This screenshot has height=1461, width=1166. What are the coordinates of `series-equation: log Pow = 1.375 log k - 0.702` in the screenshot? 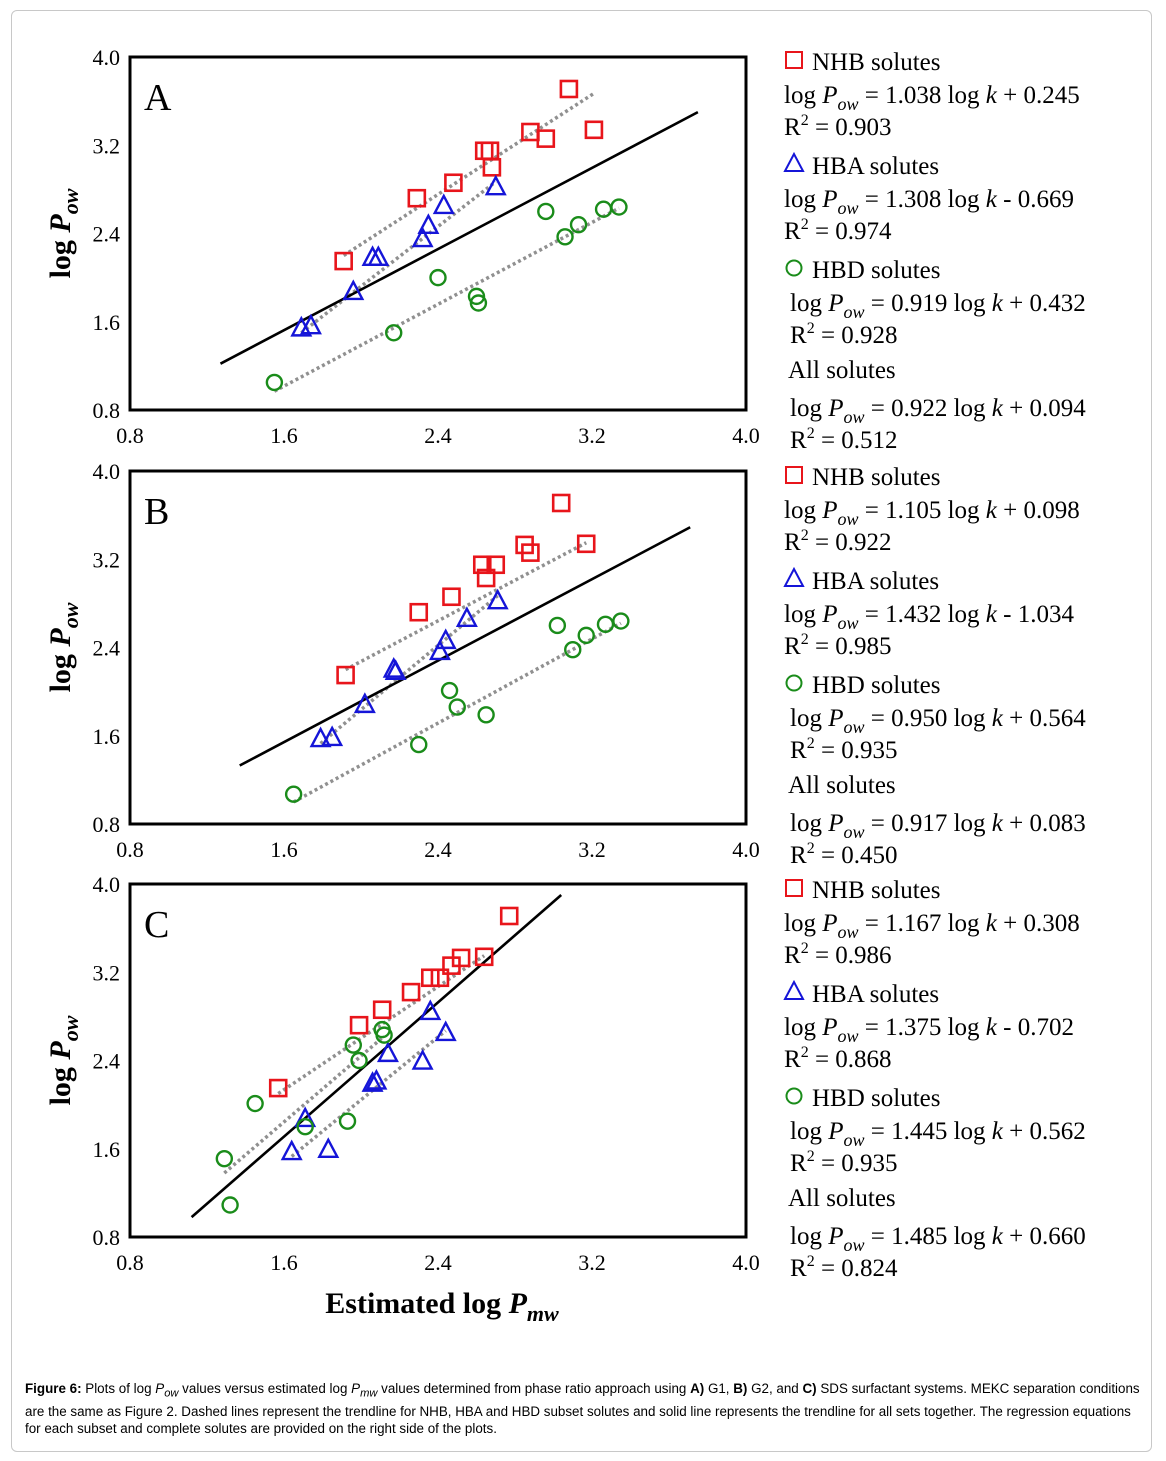 It's located at (929, 1030).